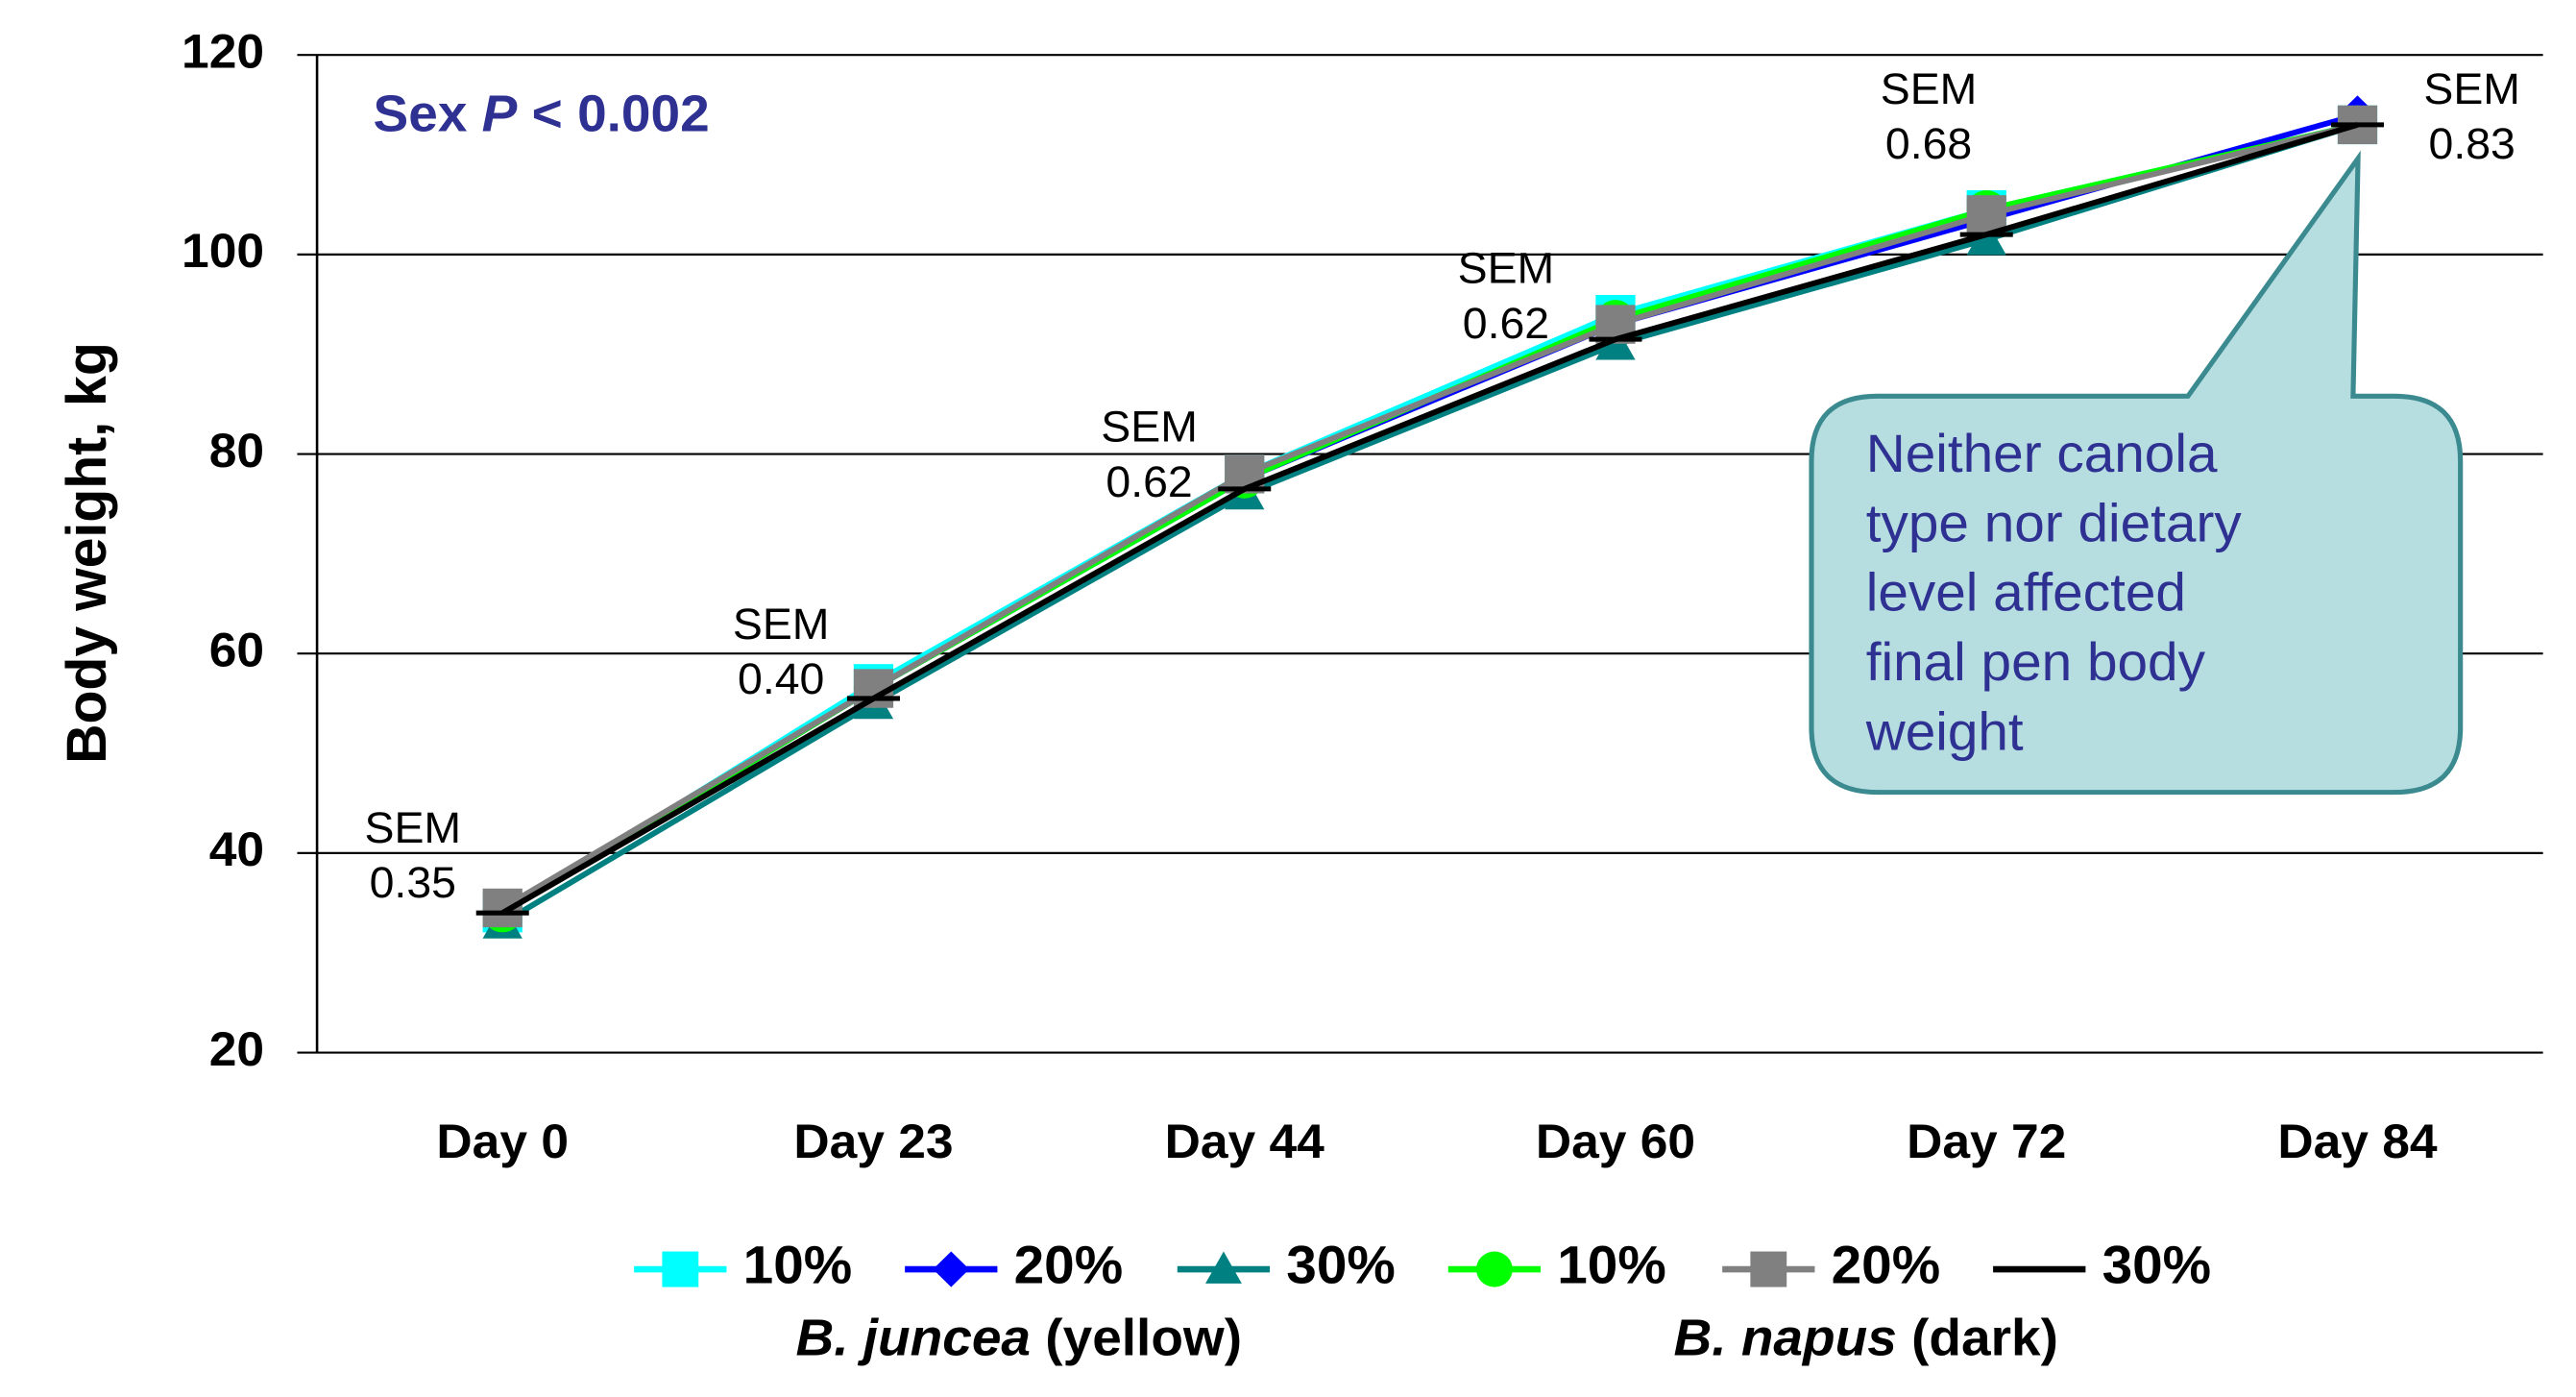  Describe the element at coordinates (781, 678) in the screenshot. I see `sem-value: 0.40` at that location.